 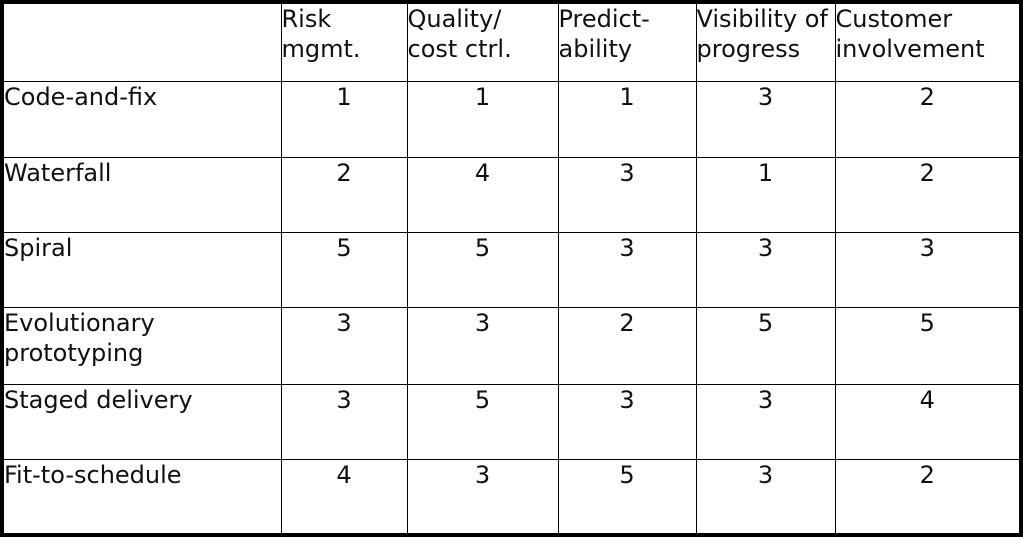 What do you see at coordinates (321, 49) in the screenshot?
I see `column-header-line: mgmt.` at bounding box center [321, 49].